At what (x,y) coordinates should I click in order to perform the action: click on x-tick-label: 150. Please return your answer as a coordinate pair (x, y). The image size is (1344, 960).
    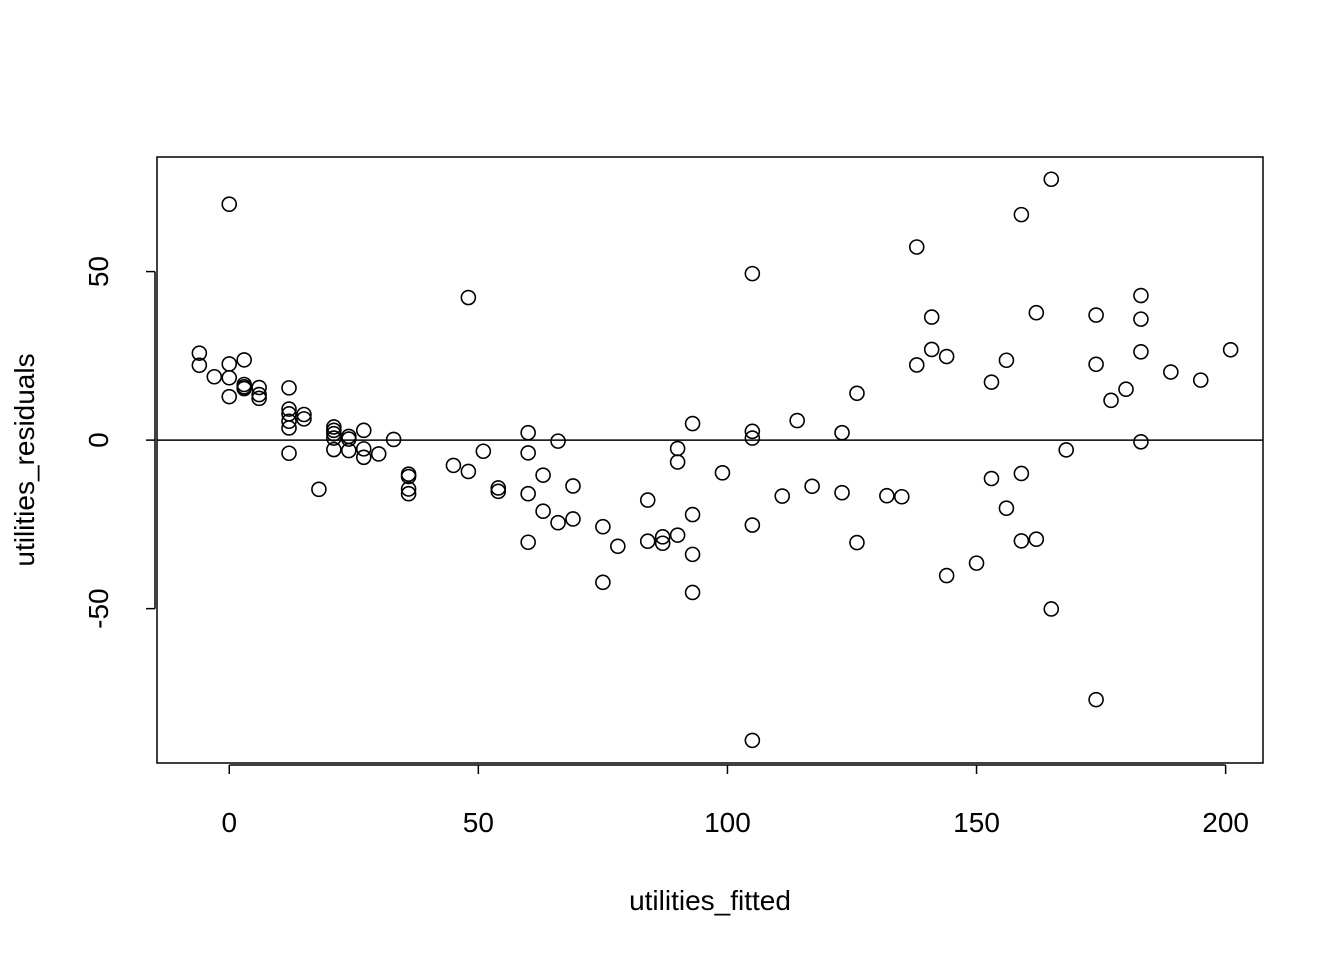
    Looking at the image, I should click on (976, 822).